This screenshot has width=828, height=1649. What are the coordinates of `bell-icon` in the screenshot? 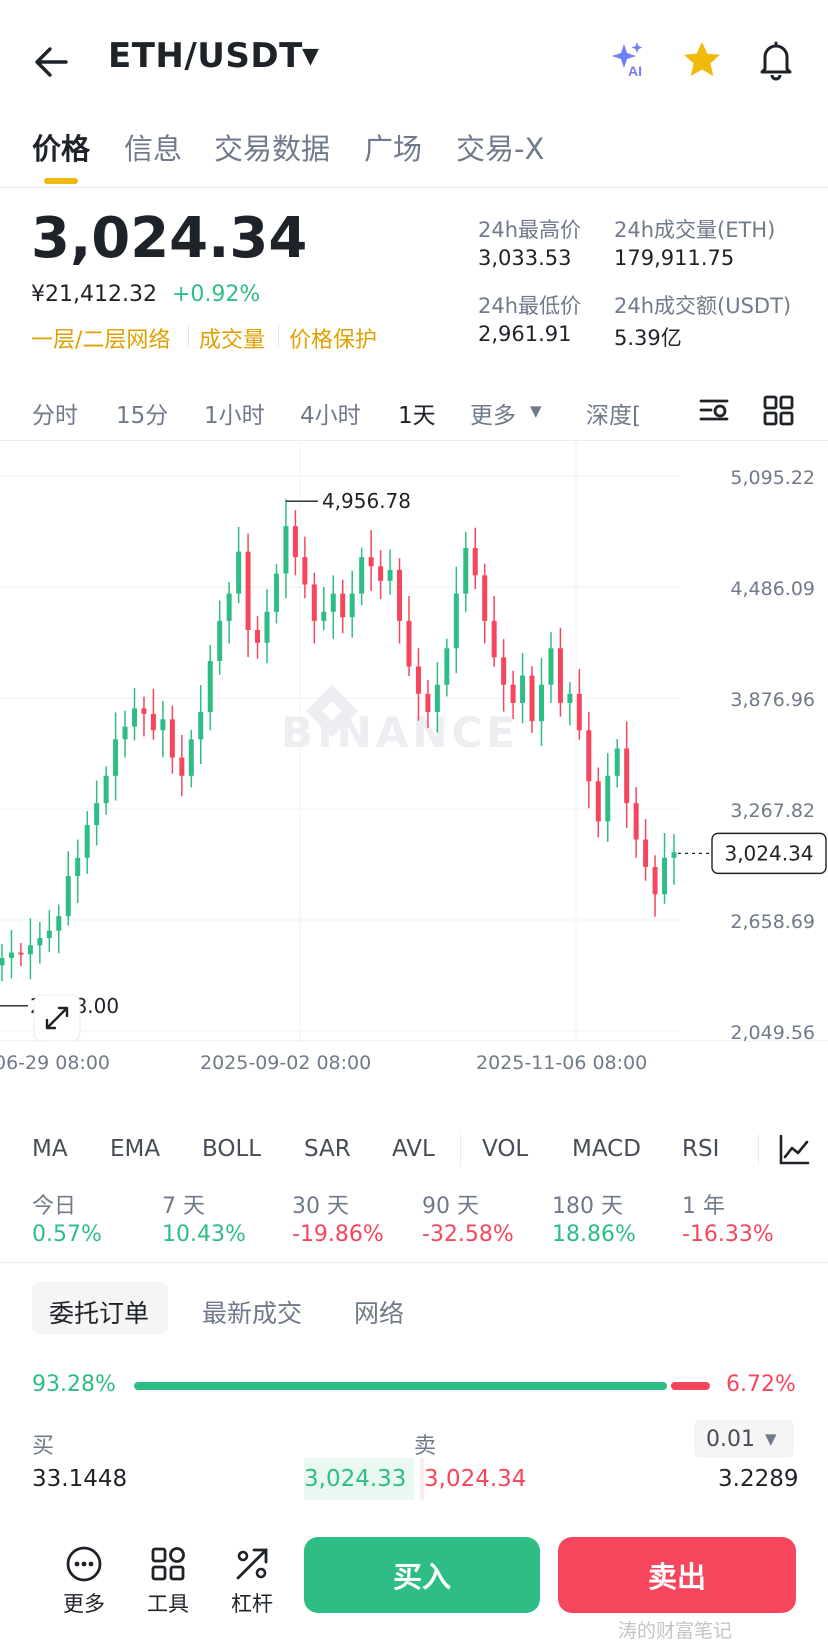 It's located at (776, 60).